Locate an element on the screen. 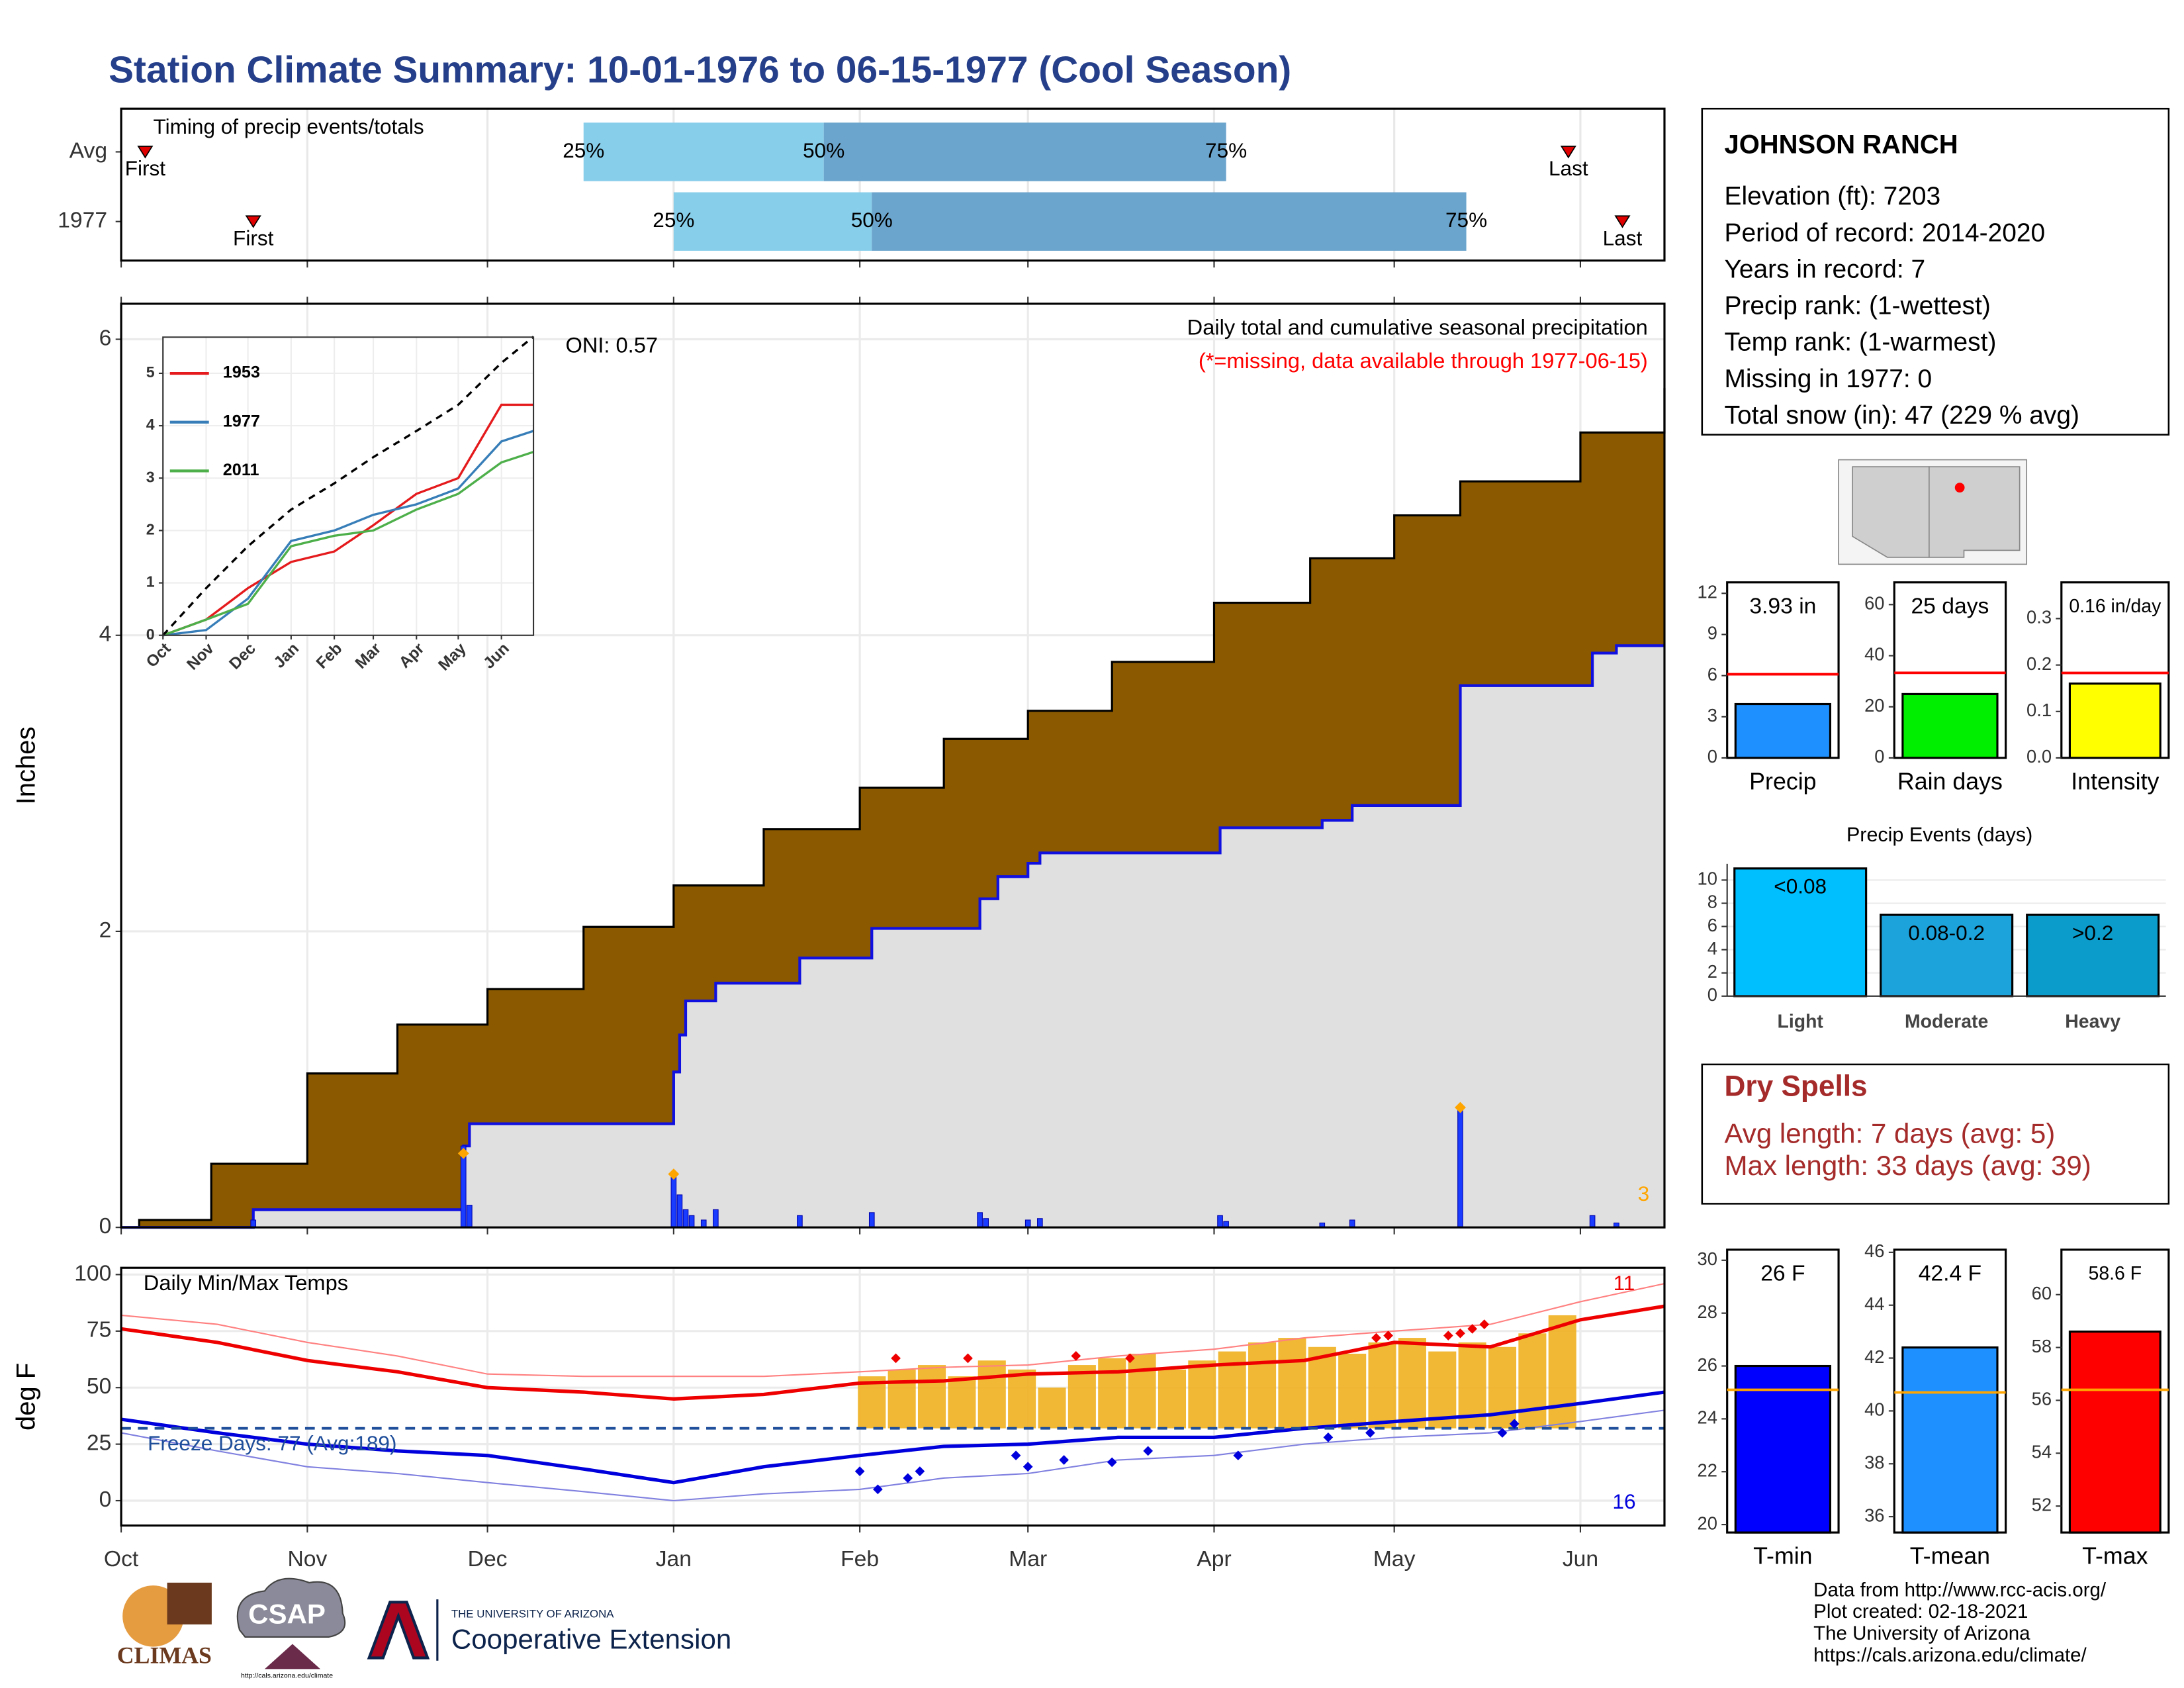 This screenshot has width=2184, height=1688. y-tick-label: 26 is located at coordinates (1707, 1364).